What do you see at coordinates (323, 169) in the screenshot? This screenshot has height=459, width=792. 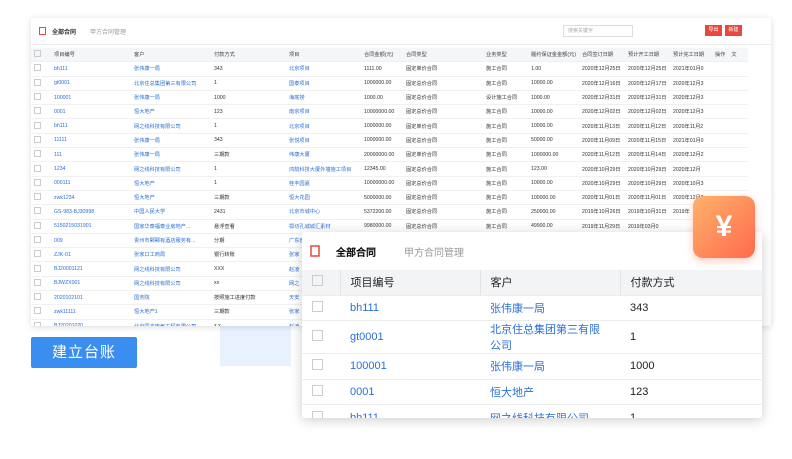 I see `cell: 鸿鹄科技大厦外墙施工项目` at bounding box center [323, 169].